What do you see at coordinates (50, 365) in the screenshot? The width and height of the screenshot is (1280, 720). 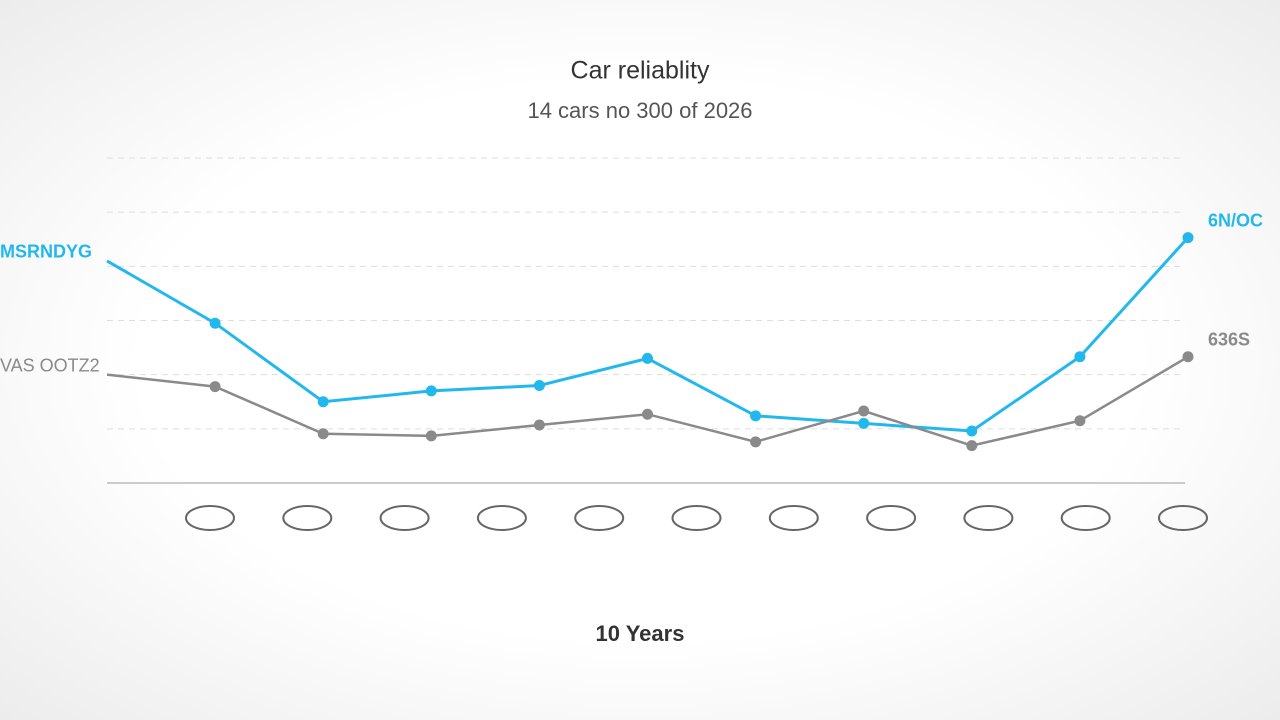 I see `series-name: VAS OOTZ2` at bounding box center [50, 365].